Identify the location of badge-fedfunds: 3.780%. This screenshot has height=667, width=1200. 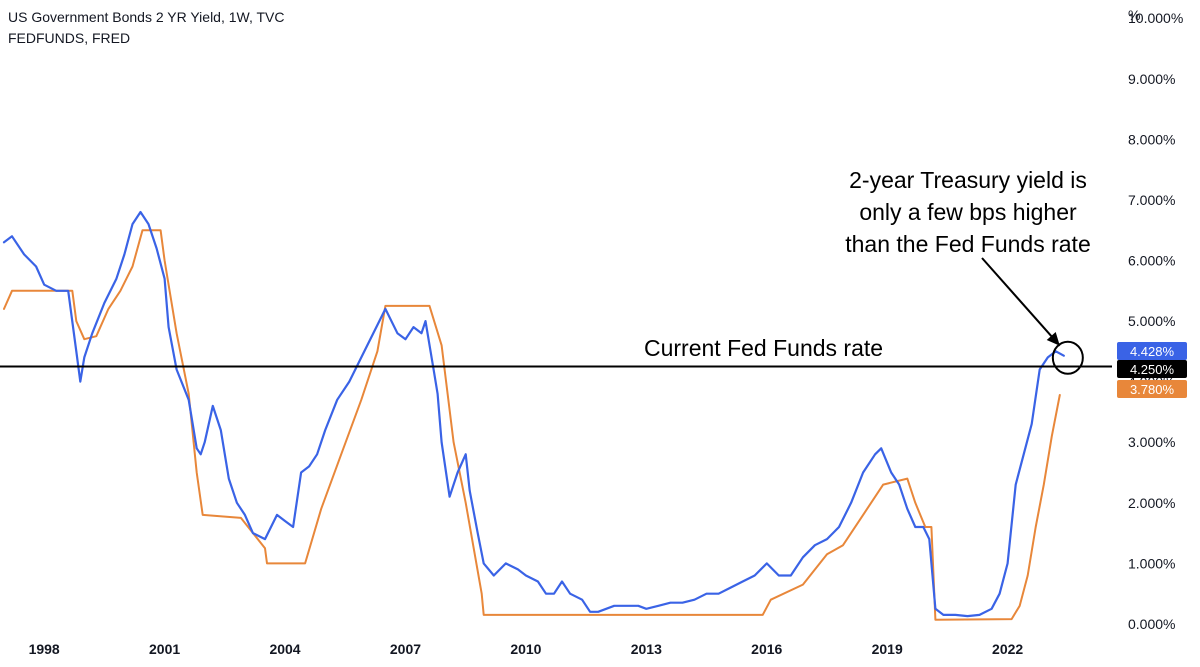
(1152, 389).